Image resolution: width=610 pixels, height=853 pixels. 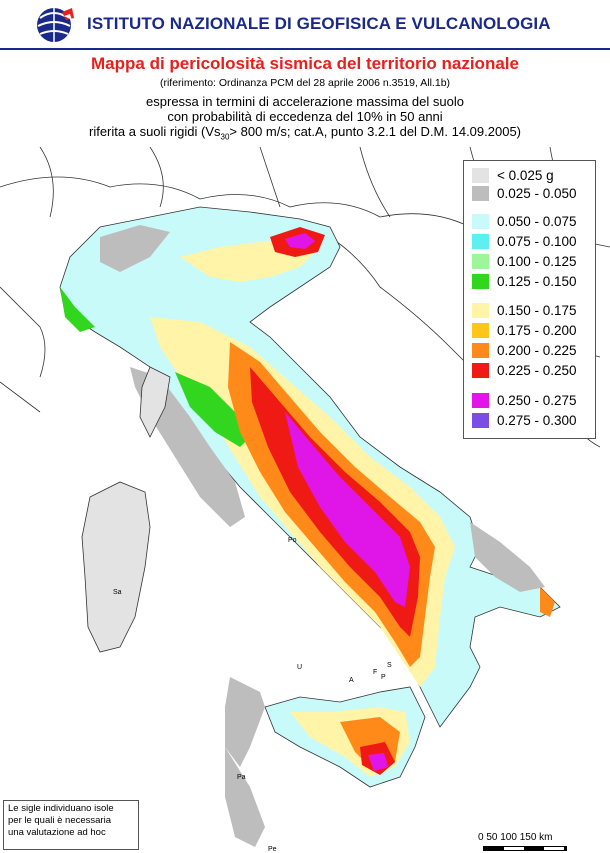 What do you see at coordinates (537, 370) in the screenshot?
I see `legend-label: 0.225 - 0.250` at bounding box center [537, 370].